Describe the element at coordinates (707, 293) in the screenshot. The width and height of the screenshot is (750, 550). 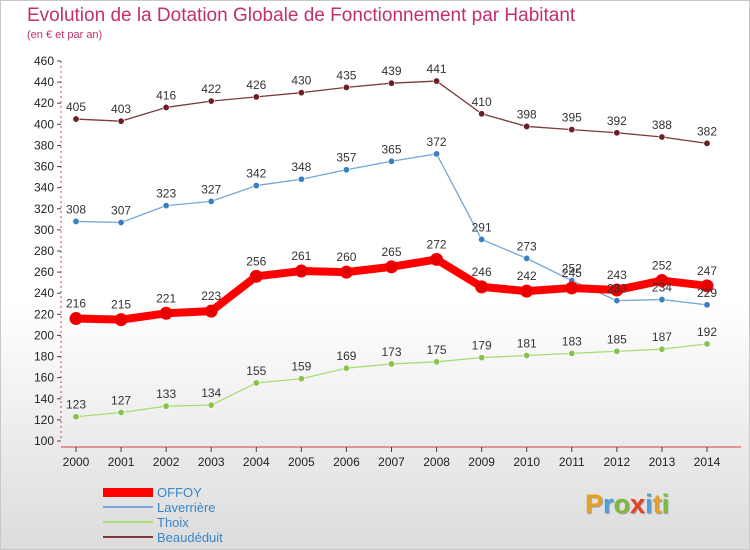
I see `data-label-laverri-re: 229` at that location.